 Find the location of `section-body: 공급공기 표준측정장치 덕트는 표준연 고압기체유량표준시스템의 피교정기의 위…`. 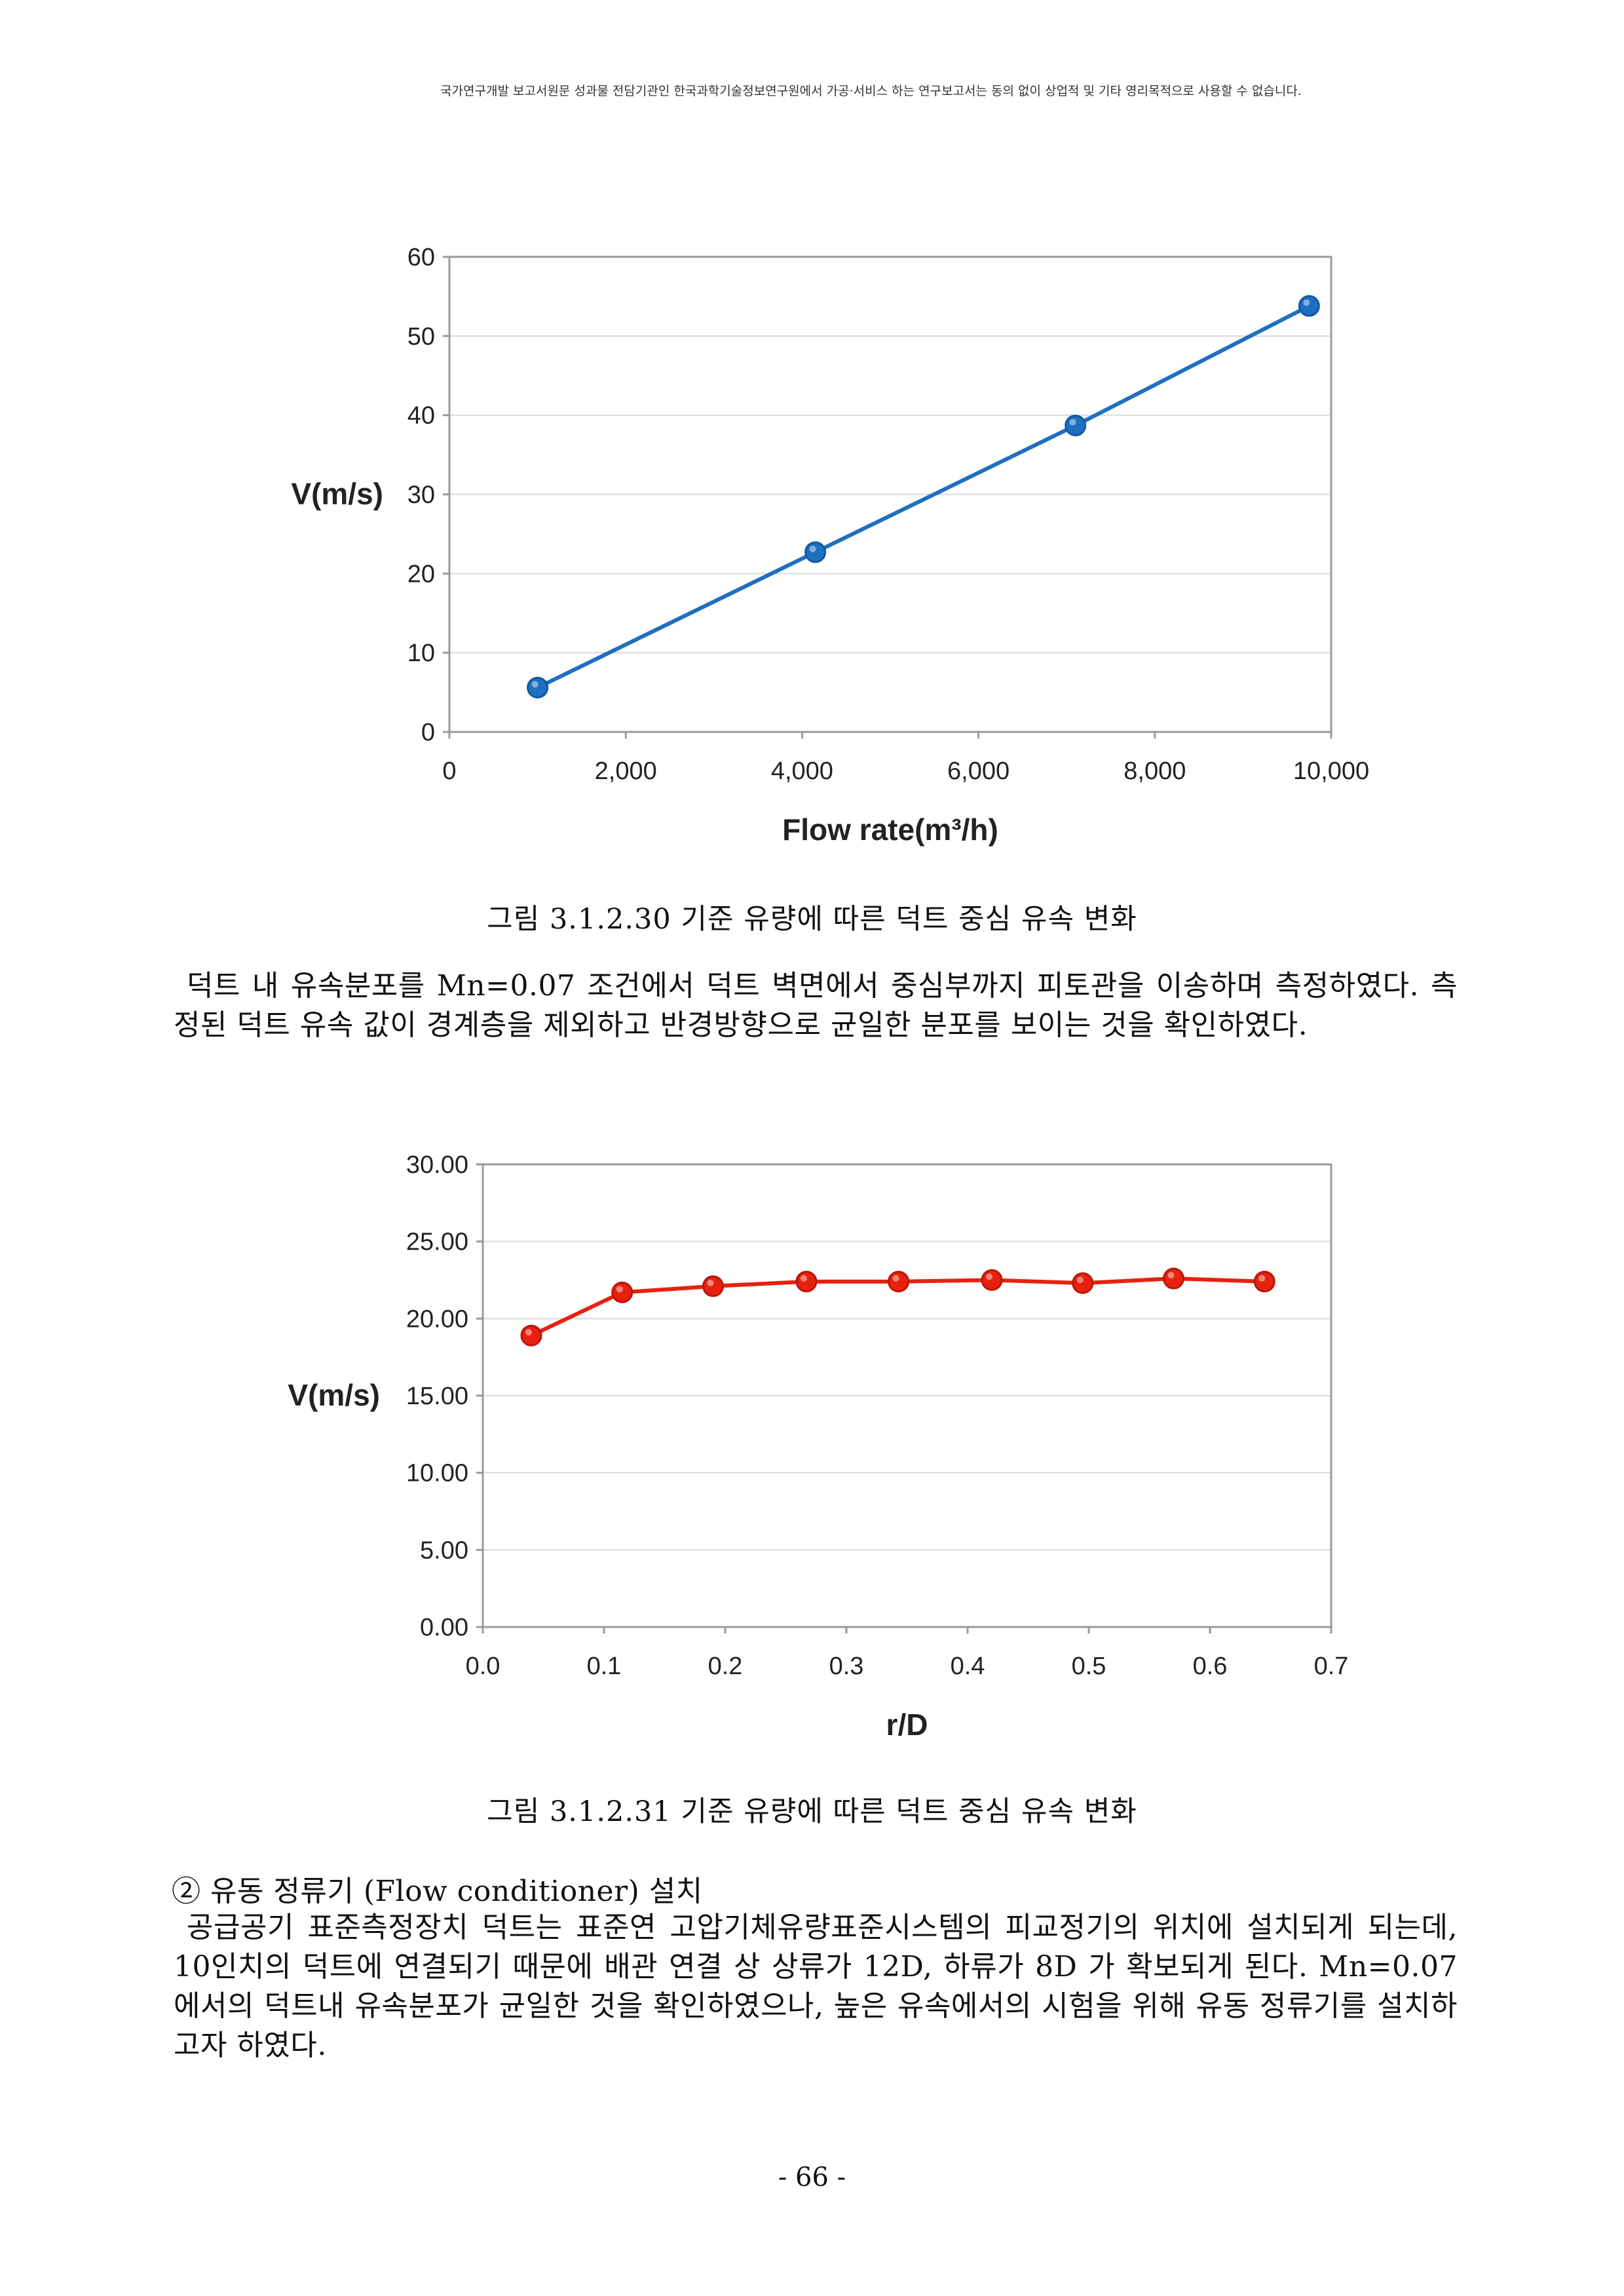

section-body: 공급공기 표준측정장치 덕트는 표준연 고압기체유량표준시스템의 피교정기의 위… is located at coordinates (816, 1986).